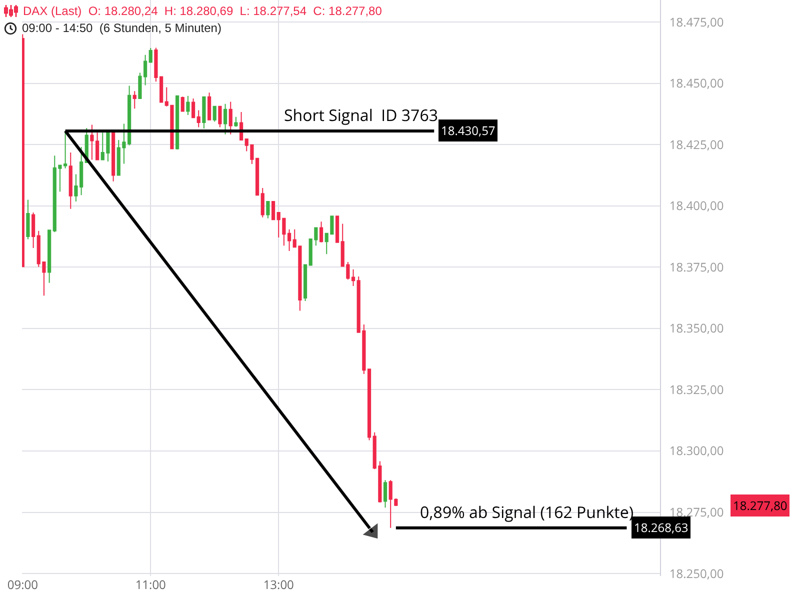  Describe the element at coordinates (661, 527) in the screenshot. I see `data-label: 18.268,63` at that location.